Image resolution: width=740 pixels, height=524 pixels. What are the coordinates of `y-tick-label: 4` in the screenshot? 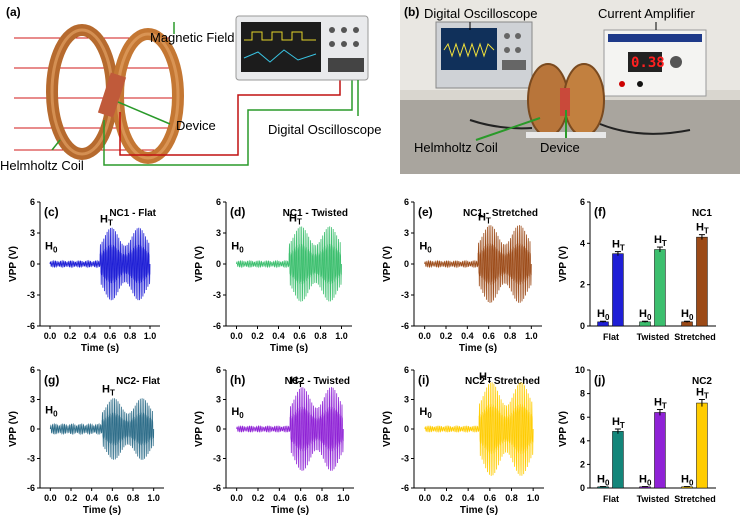 It's located at (582, 243).